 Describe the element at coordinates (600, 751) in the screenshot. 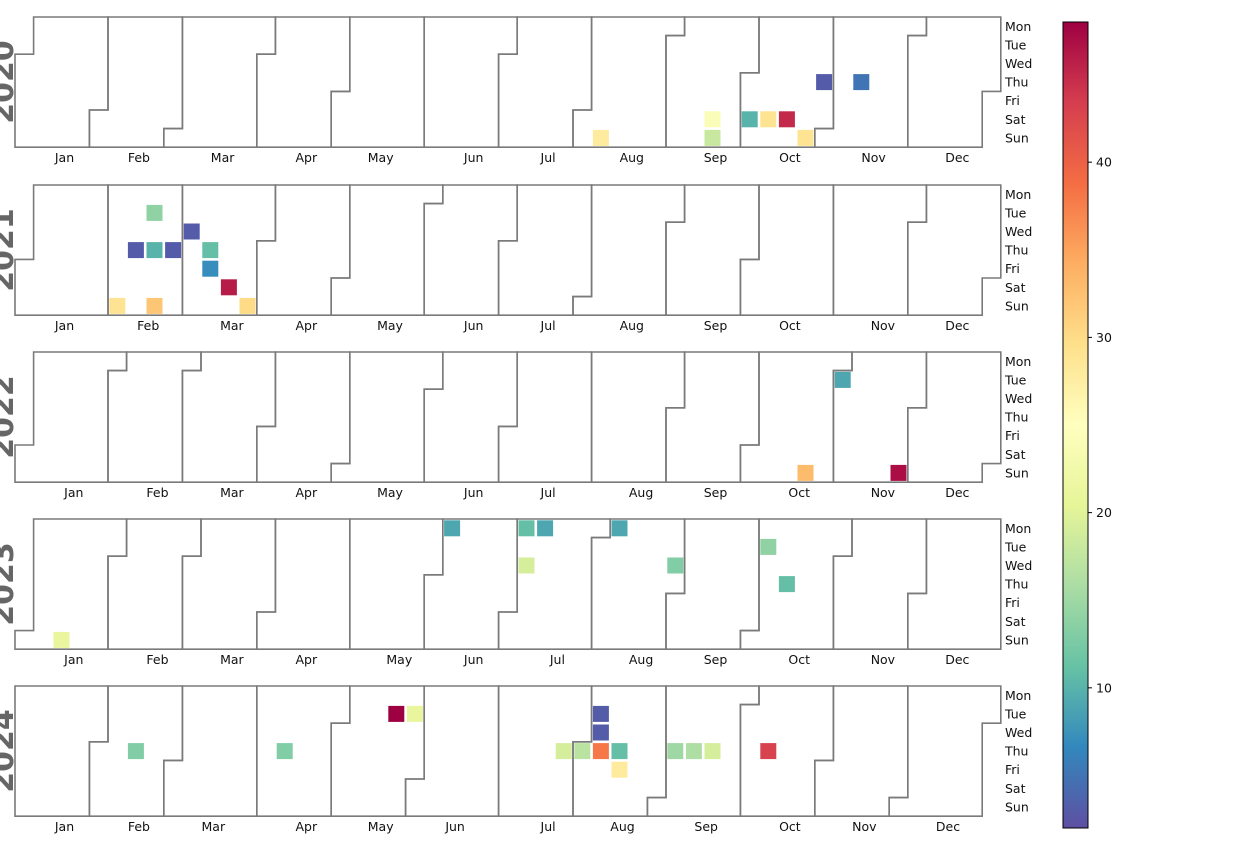

I see `day-cell-2024-08-08: 2024-08-08: 38` at that location.